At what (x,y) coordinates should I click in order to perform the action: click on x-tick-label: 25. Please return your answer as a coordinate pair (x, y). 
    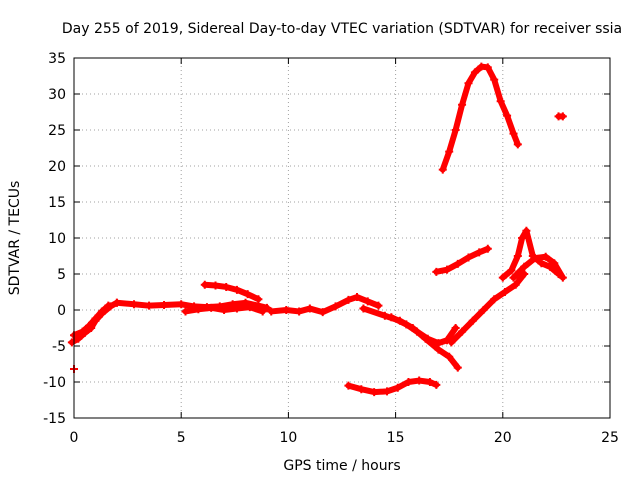
    Looking at the image, I should click on (610, 438).